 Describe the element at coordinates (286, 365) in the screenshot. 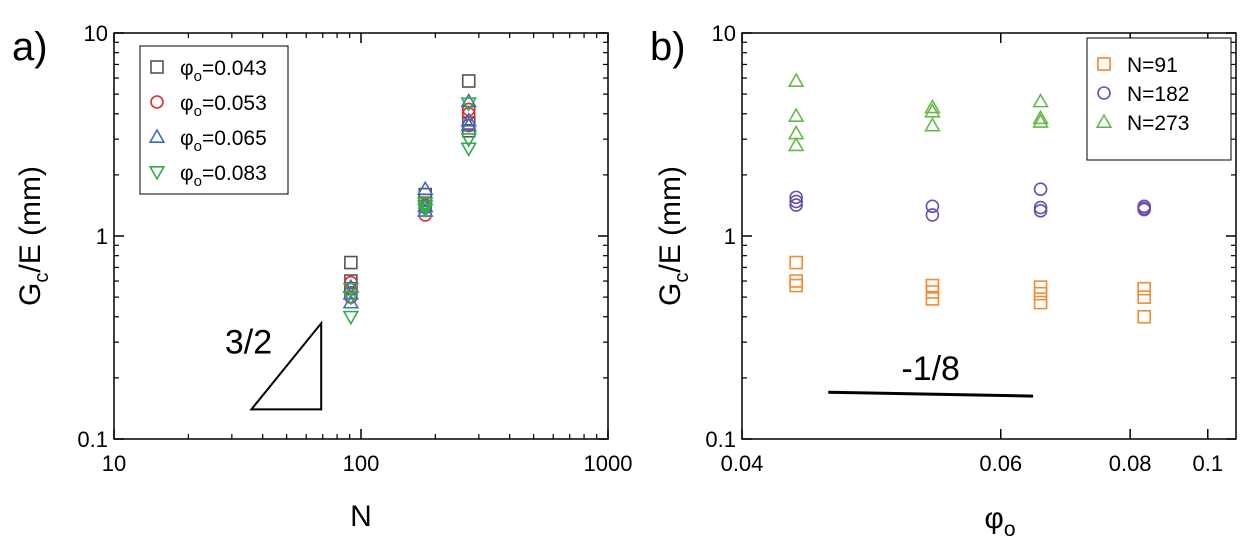

I see `slope-triangle` at that location.